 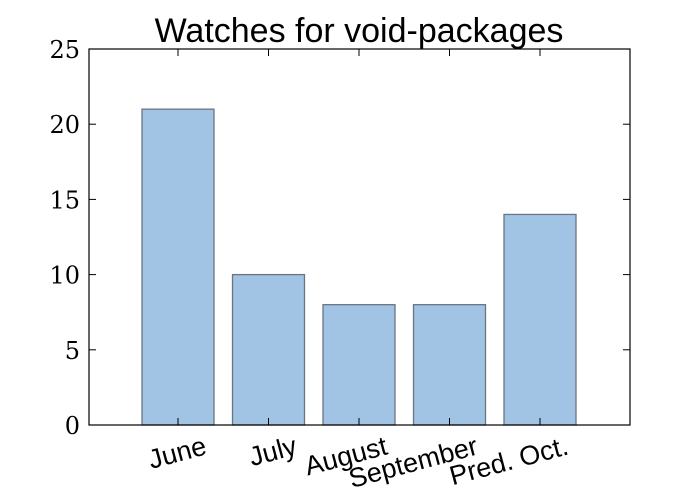 I want to click on y-tick-label: 15, so click(x=64, y=200).